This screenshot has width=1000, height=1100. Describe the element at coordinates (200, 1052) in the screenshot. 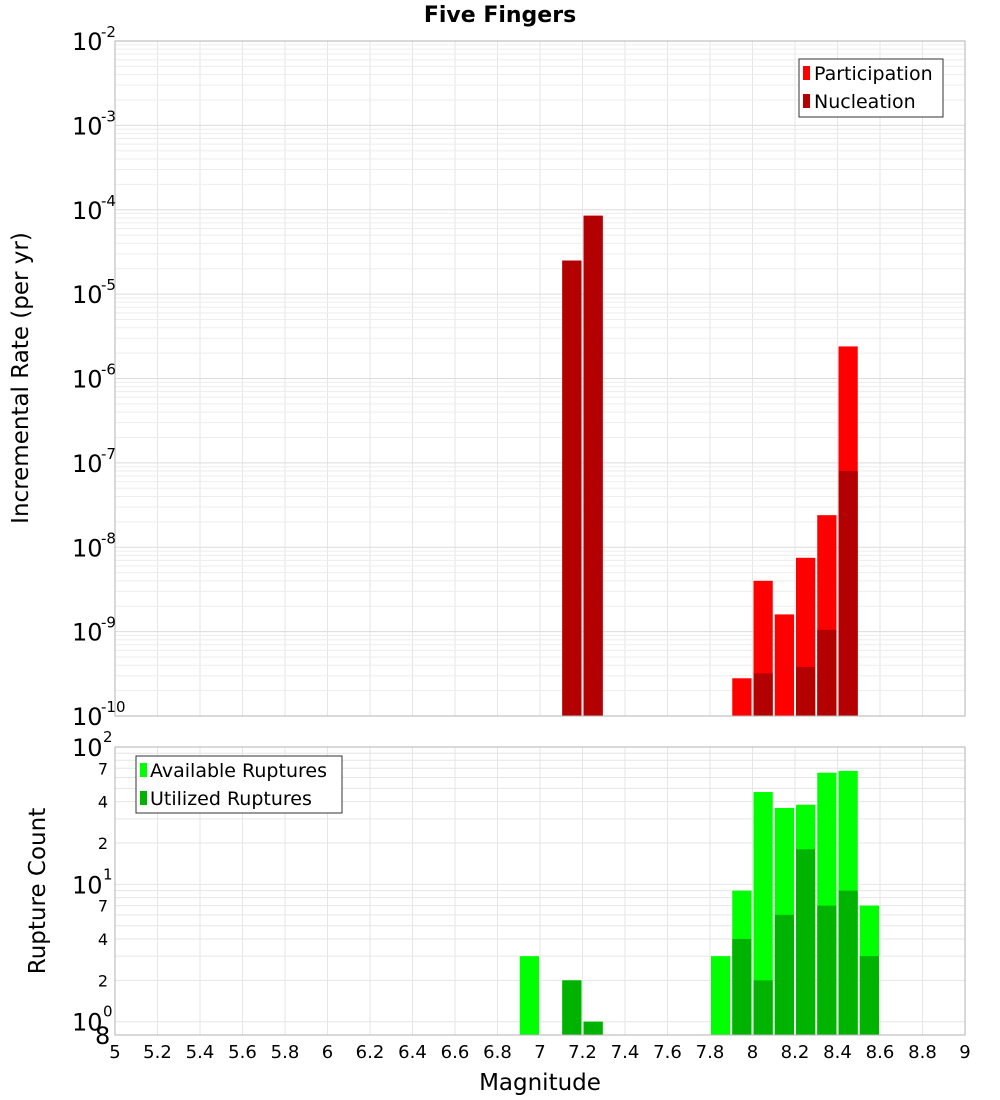

I see `magnitude-x-tick-label: 5.4` at that location.